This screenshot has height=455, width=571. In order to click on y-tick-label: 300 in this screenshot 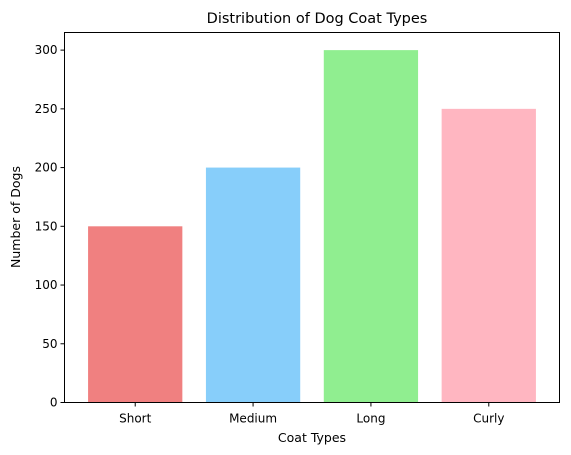, I will do `click(46, 50)`.